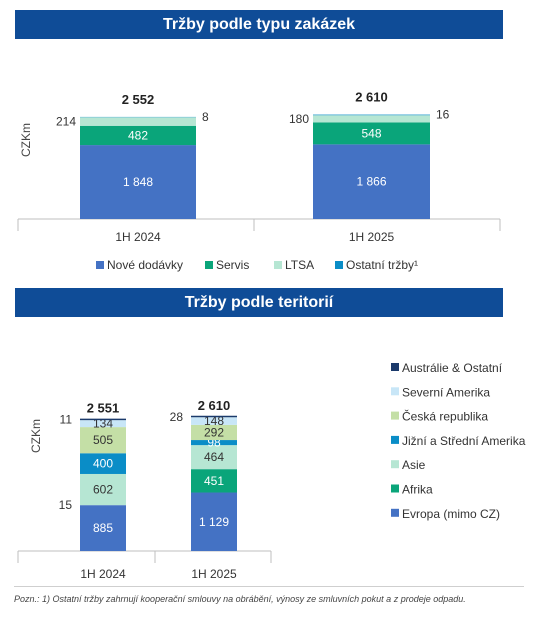 This screenshot has height=622, width=535. I want to click on data-label-2-1: 464, so click(214, 457).